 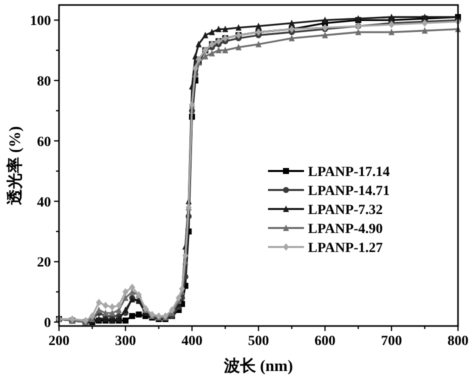 I want to click on x-tick-label: 700, so click(x=391, y=341).